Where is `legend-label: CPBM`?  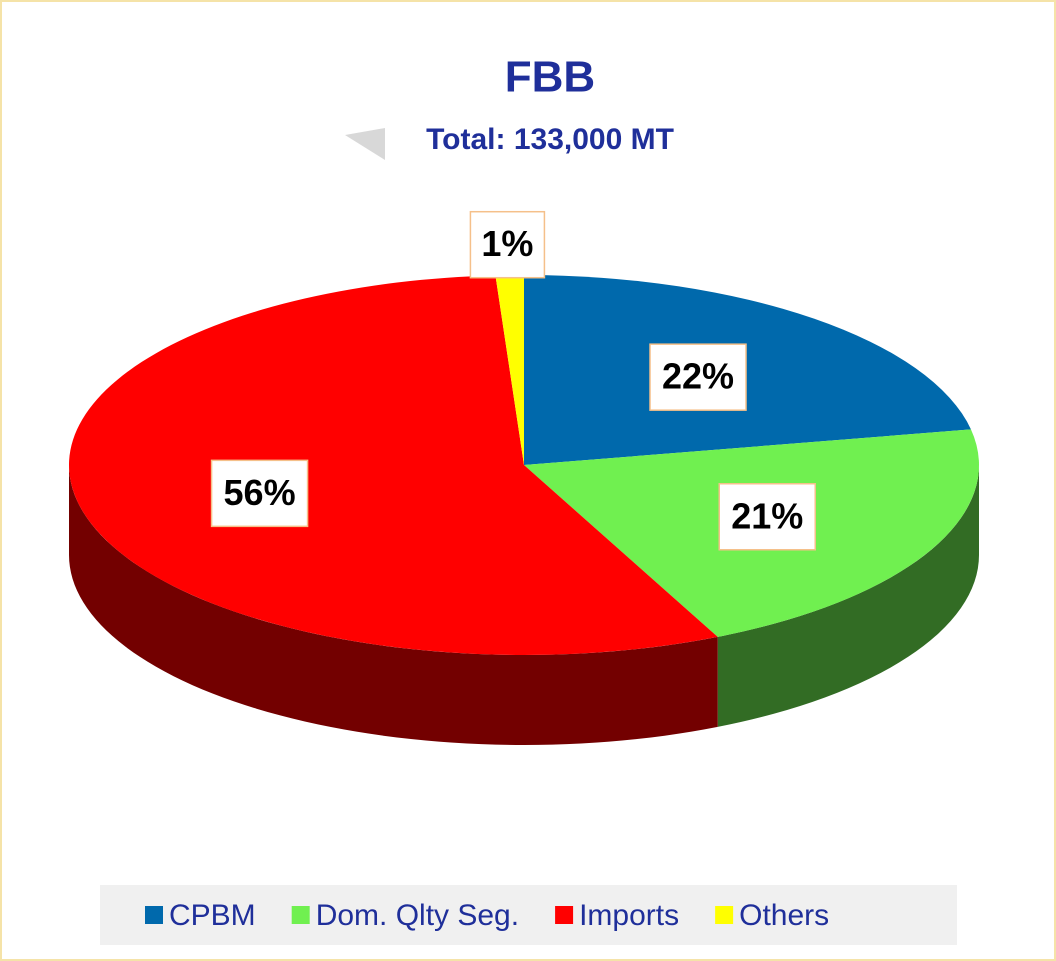
legend-label: CPBM is located at coordinates (212, 915).